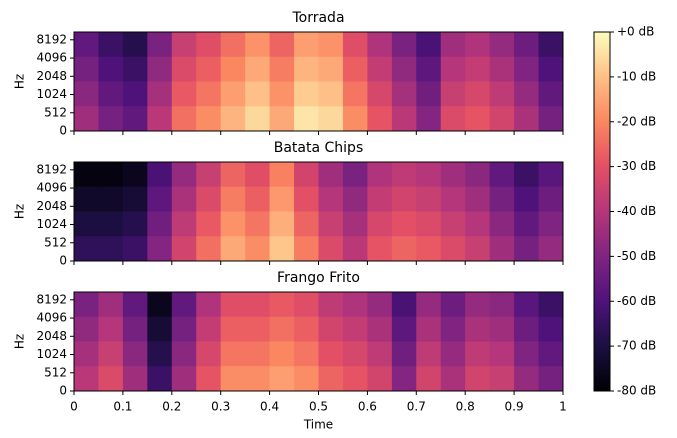 The image size is (677, 438). What do you see at coordinates (51, 94) in the screenshot?
I see `y-tick-label: 1024` at bounding box center [51, 94].